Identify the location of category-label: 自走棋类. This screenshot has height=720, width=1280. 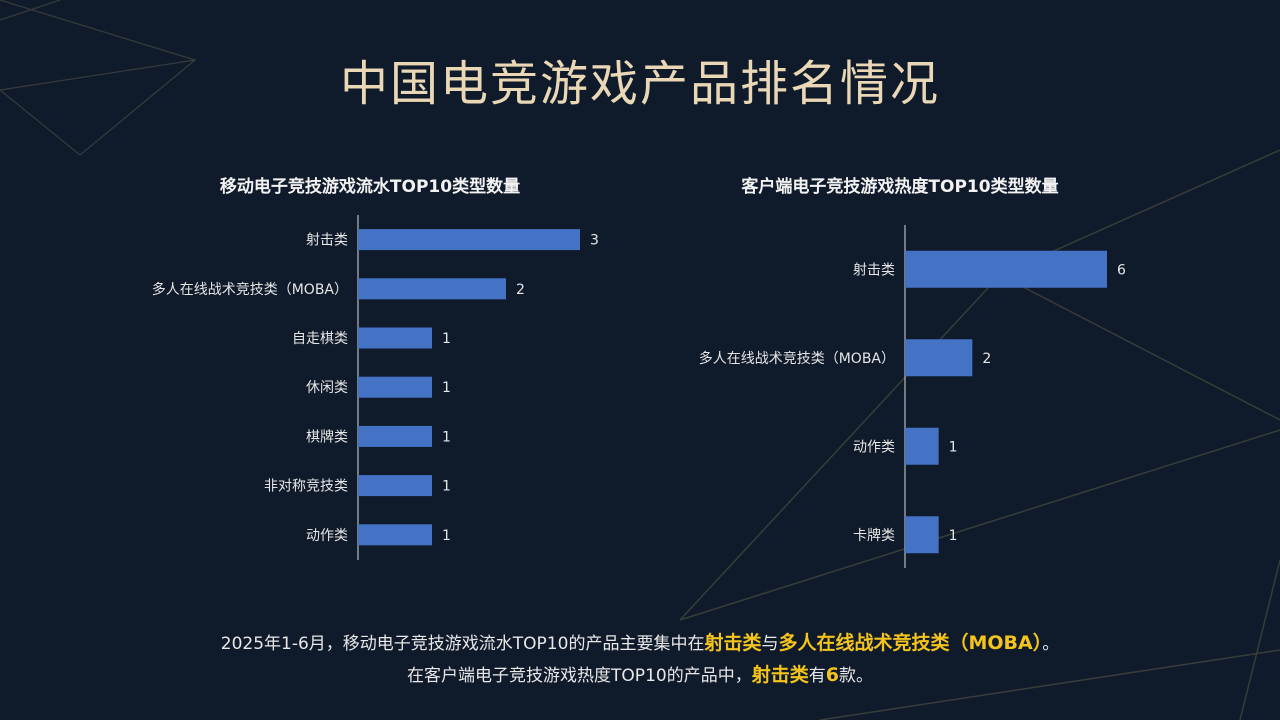
(320, 339).